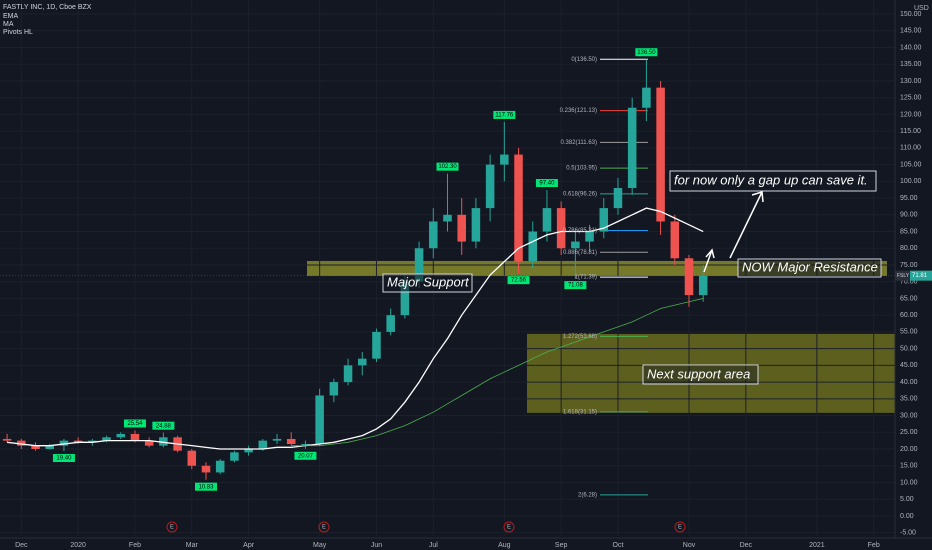 This screenshot has width=932, height=550. Describe the element at coordinates (689, 545) in the screenshot. I see `x-tick-label: Nov` at that location.